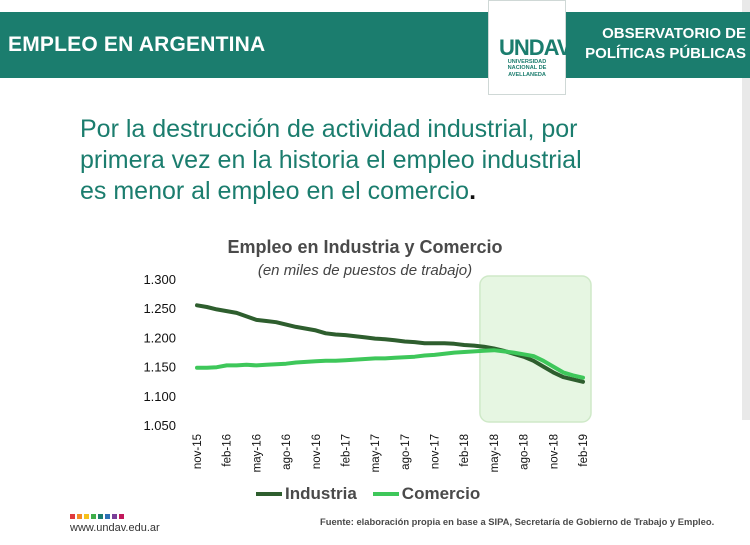 This screenshot has width=750, height=545. Describe the element at coordinates (376, 453) in the screenshot. I see `x-tick-label: may-17` at that location.